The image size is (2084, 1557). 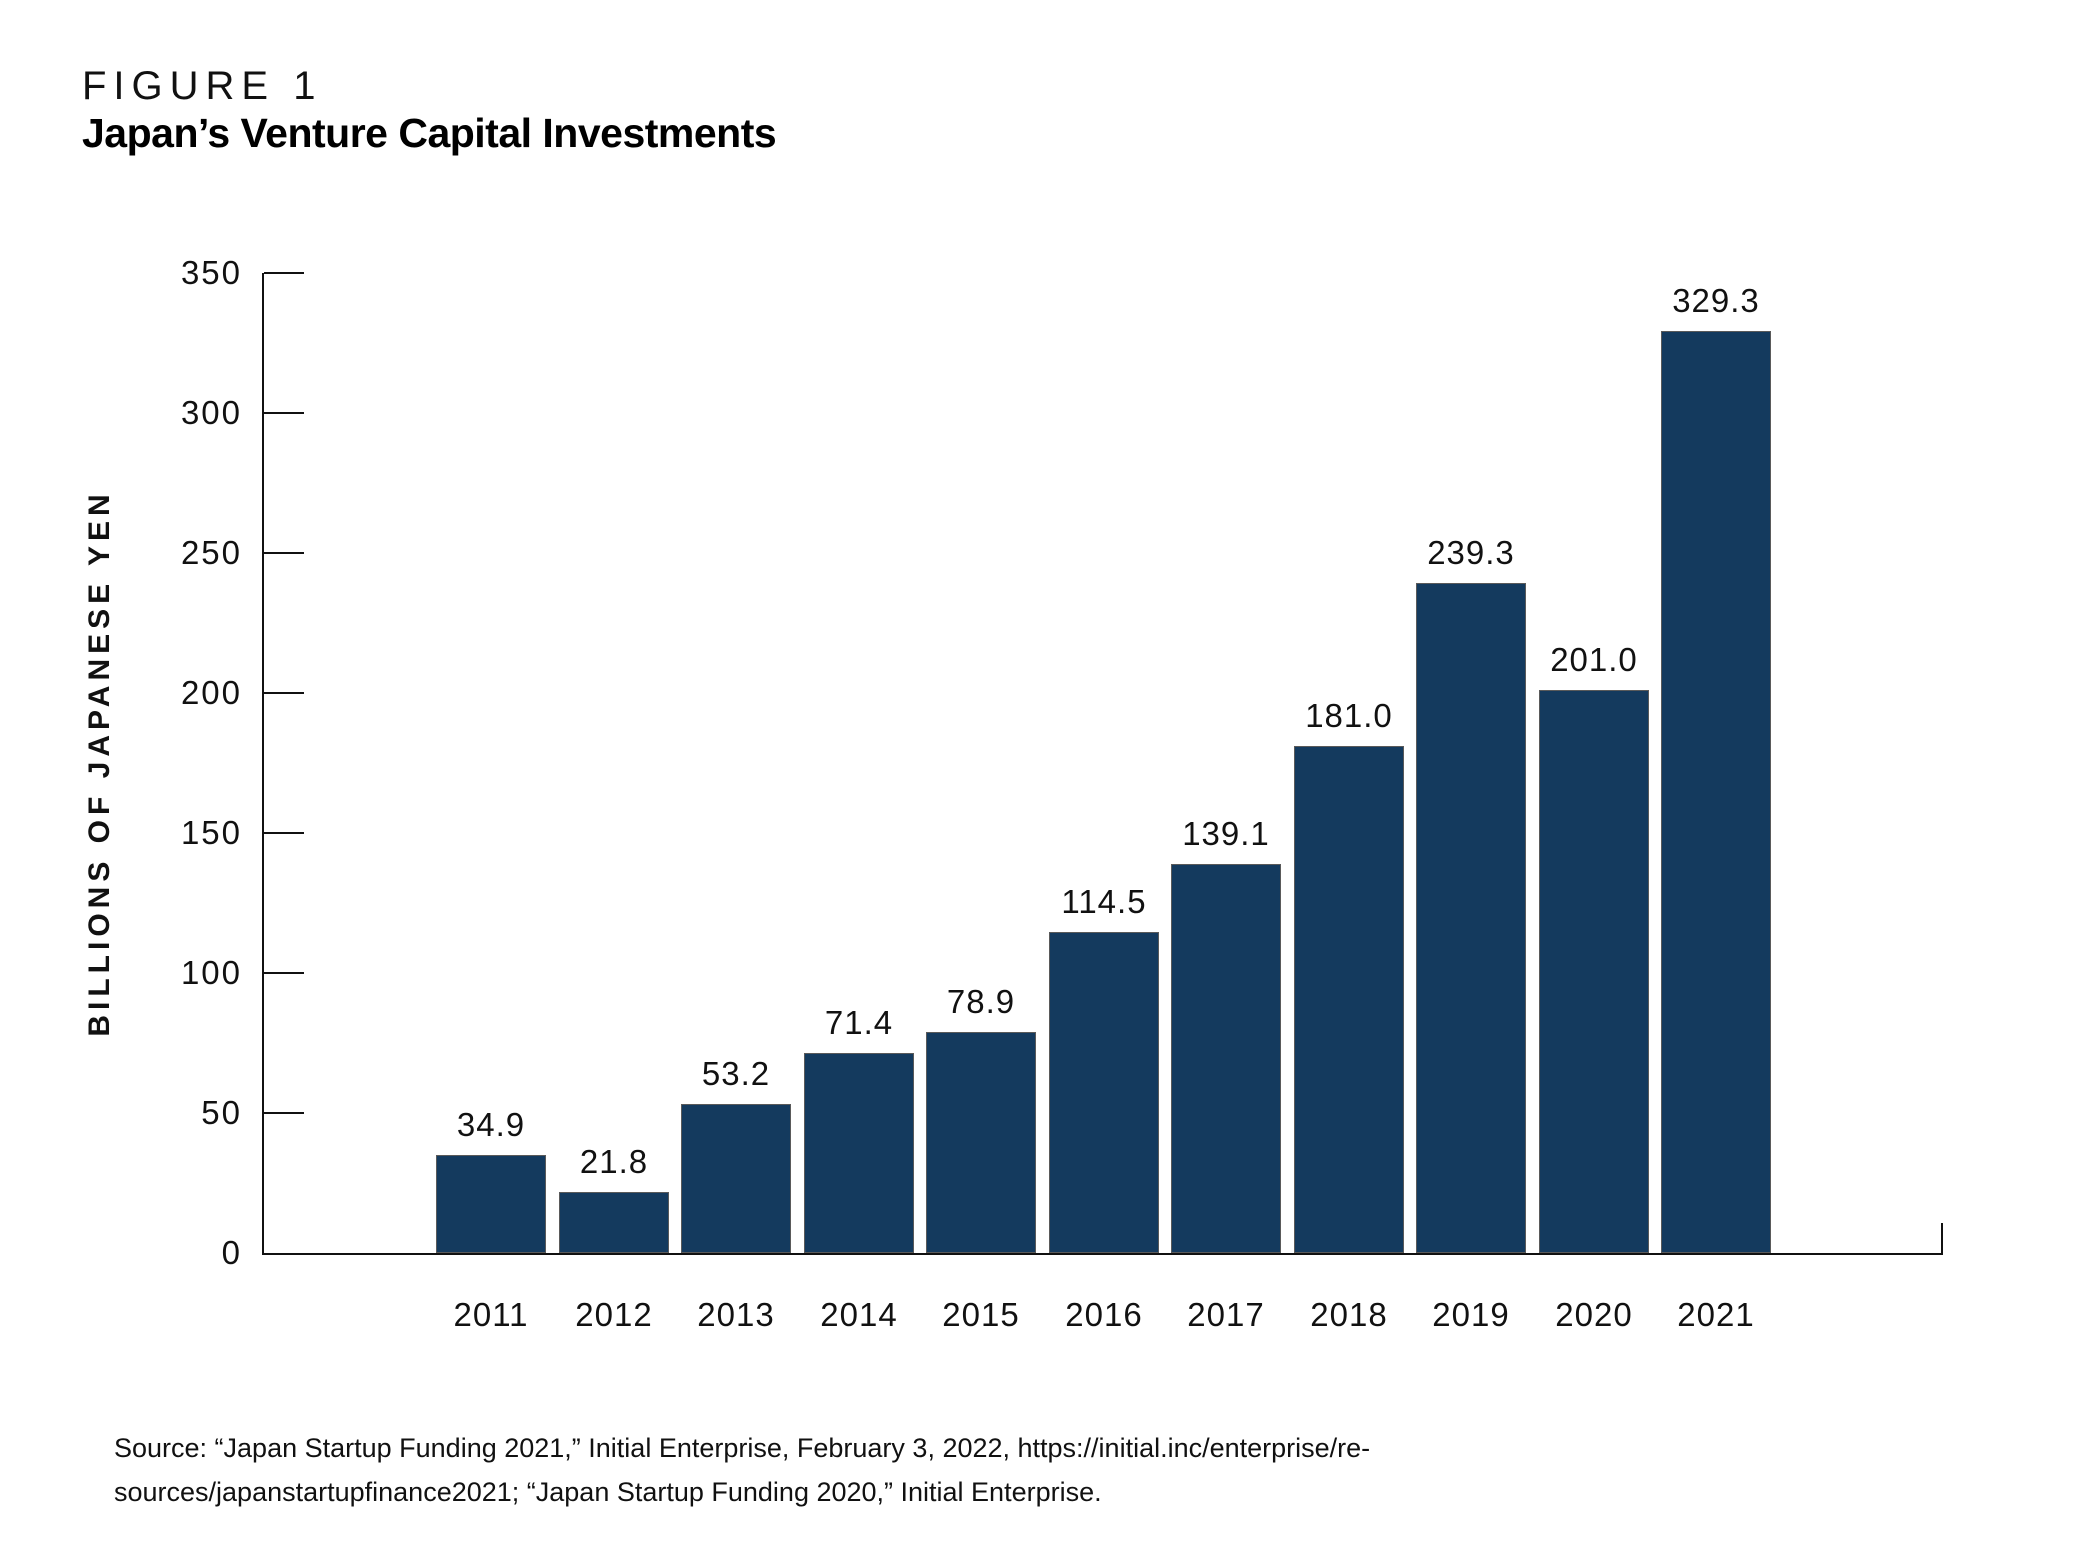 I want to click on bar-2020, so click(x=1594, y=971).